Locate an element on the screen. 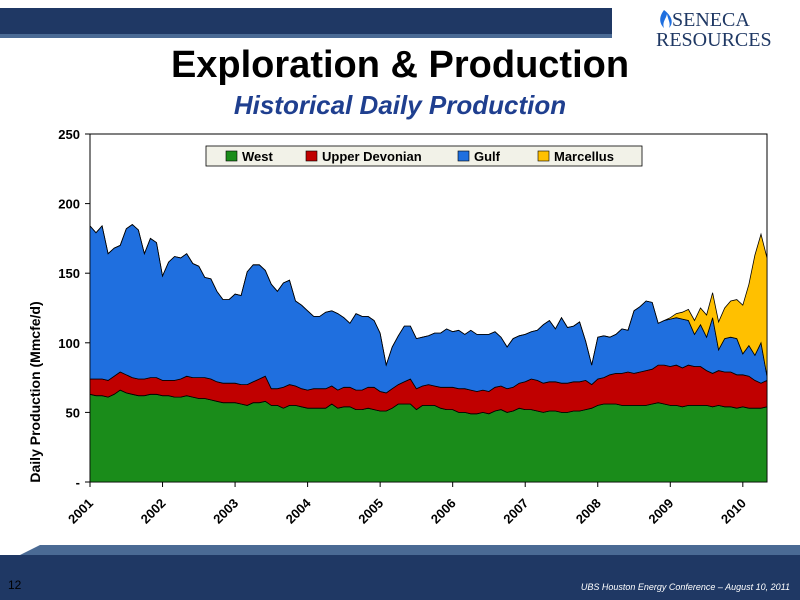 This screenshot has width=800, height=600. x-tick-label: 2009 is located at coordinates (660, 511).